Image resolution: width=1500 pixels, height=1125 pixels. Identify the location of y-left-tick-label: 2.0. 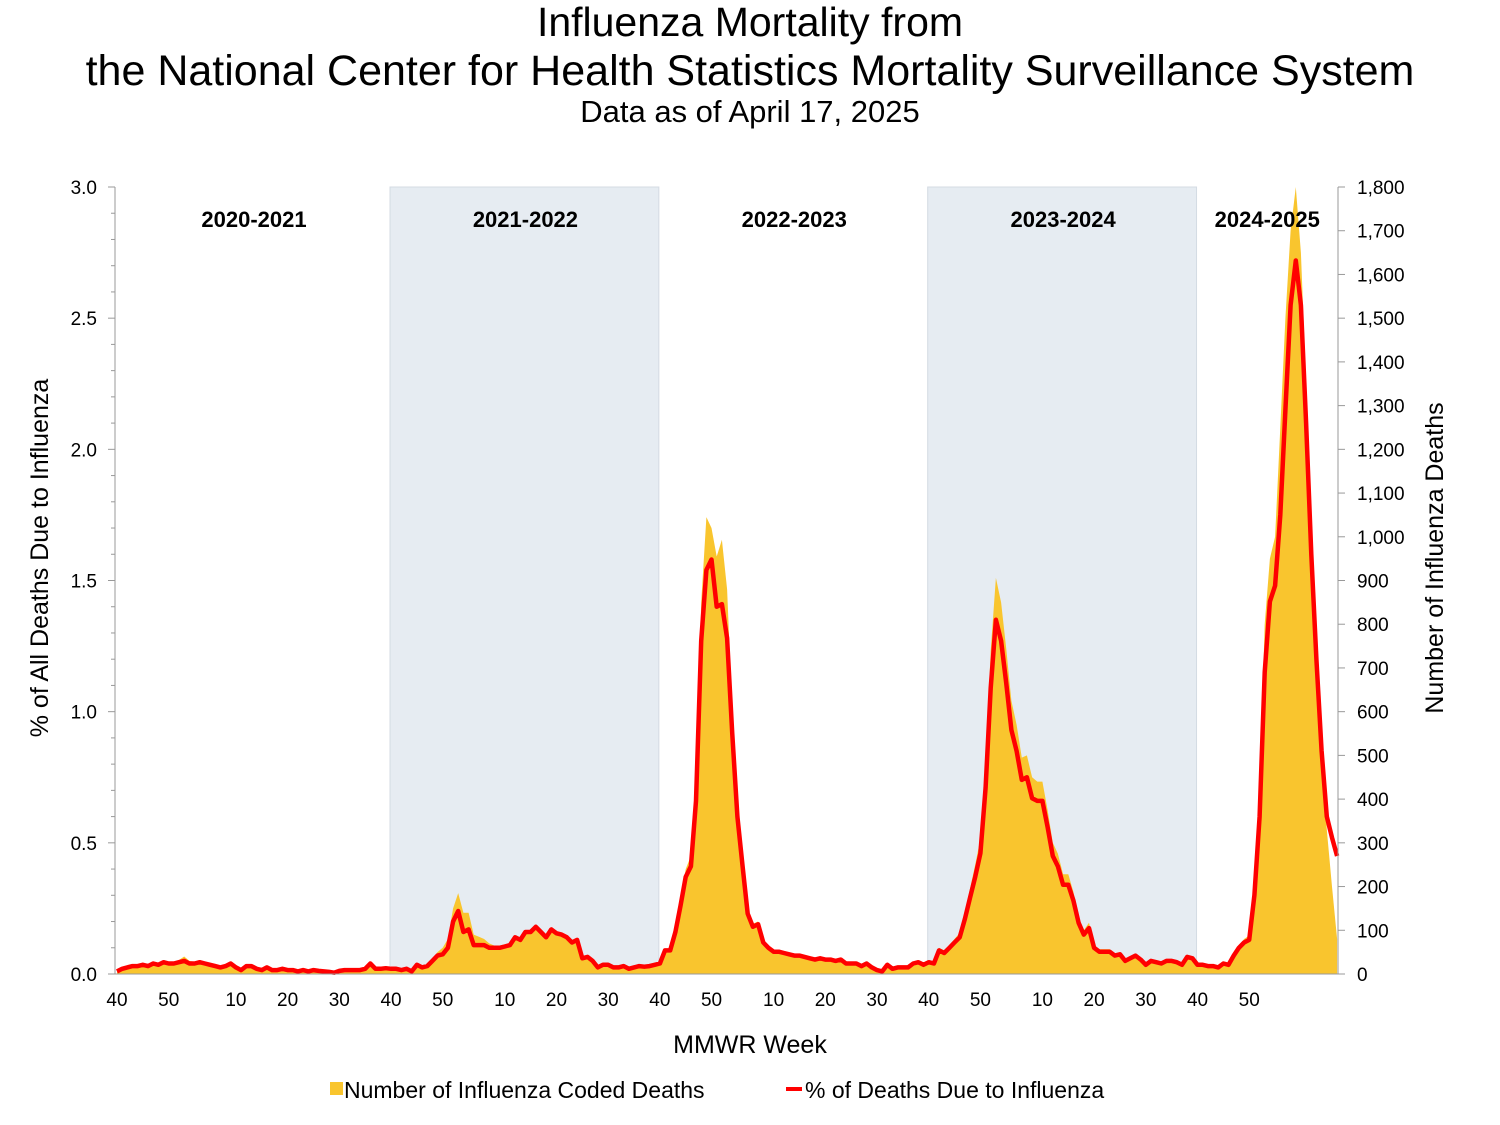
(84, 450).